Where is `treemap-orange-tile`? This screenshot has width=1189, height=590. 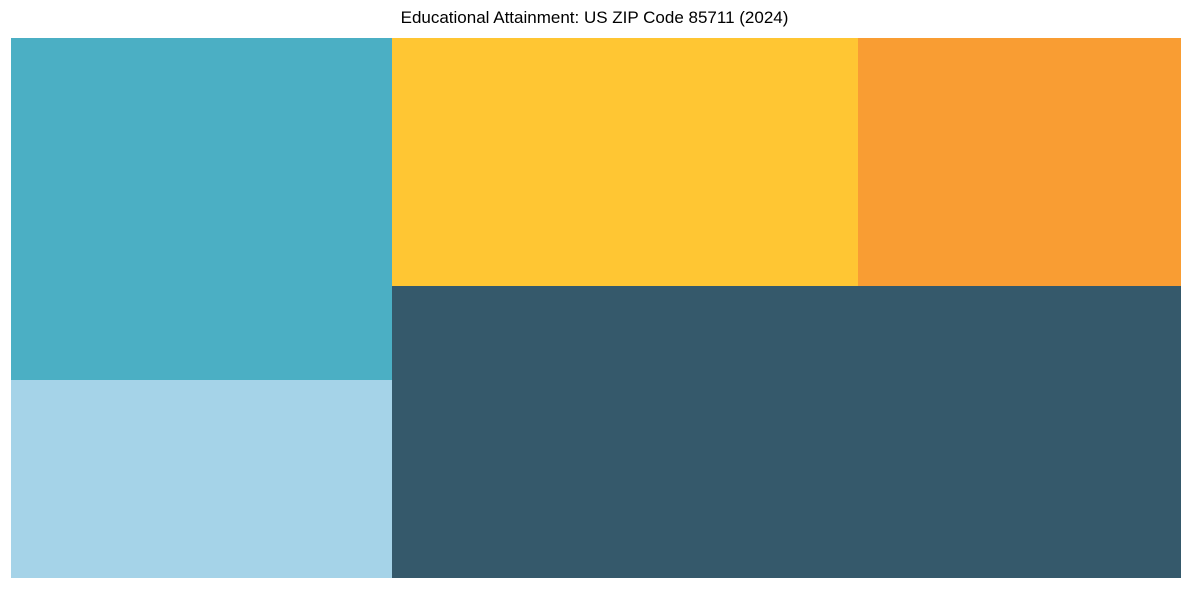 treemap-orange-tile is located at coordinates (1019, 162).